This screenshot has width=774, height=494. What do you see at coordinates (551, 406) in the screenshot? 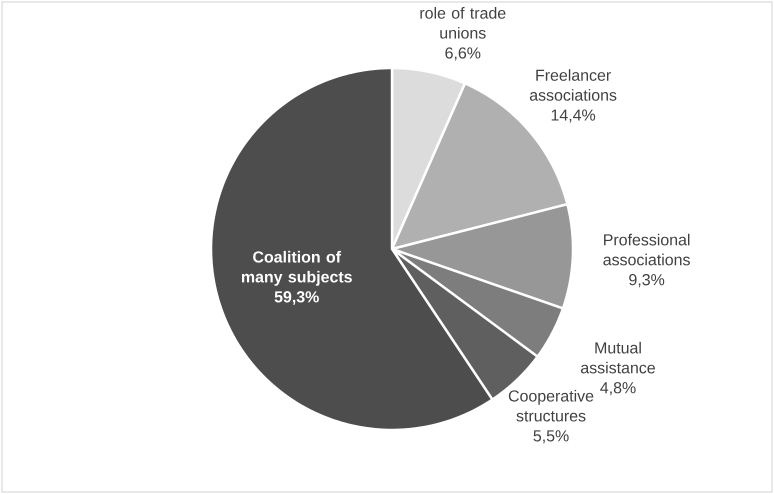
I see `slice-label: Cooperative structures` at bounding box center [551, 406].